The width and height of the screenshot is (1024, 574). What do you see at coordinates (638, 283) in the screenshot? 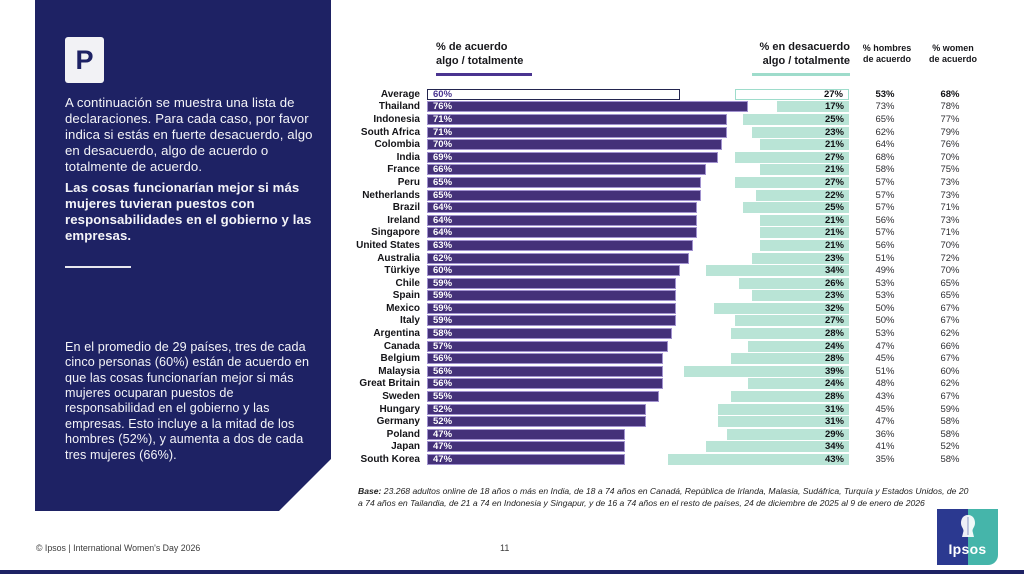
I see `bar-track: 59% 26%` at bounding box center [638, 283].